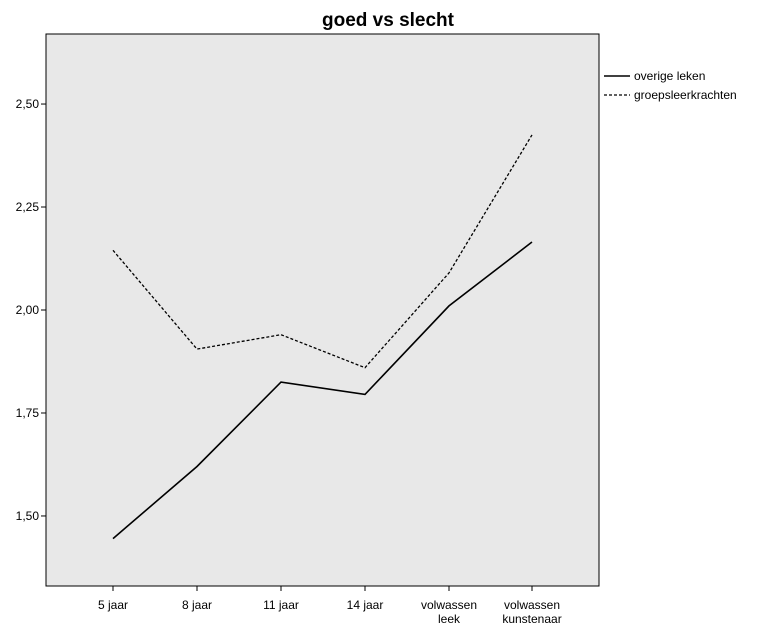 This screenshot has height=626, width=764. Describe the element at coordinates (685, 95) in the screenshot. I see `legend-label: groepsleerkrachten` at that location.